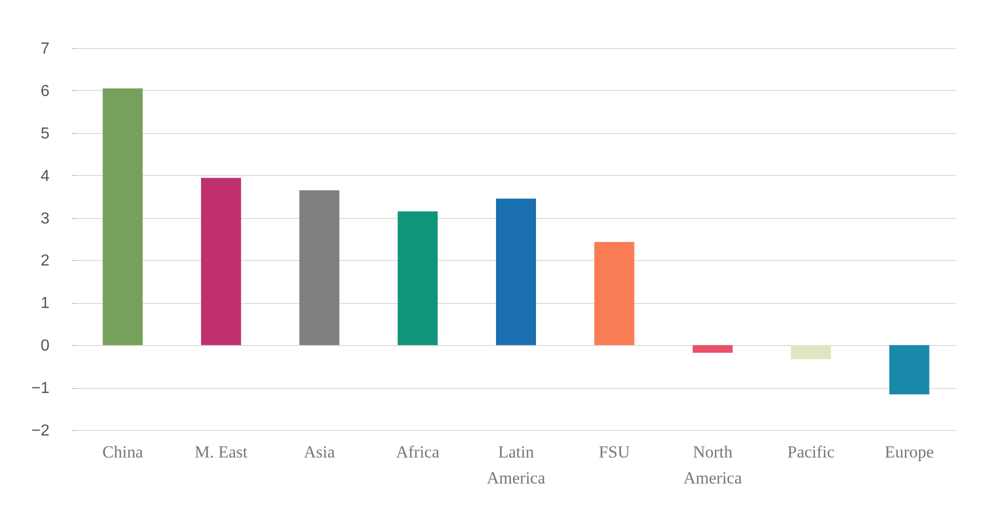  I want to click on y-tick-label: 0, so click(45, 346).